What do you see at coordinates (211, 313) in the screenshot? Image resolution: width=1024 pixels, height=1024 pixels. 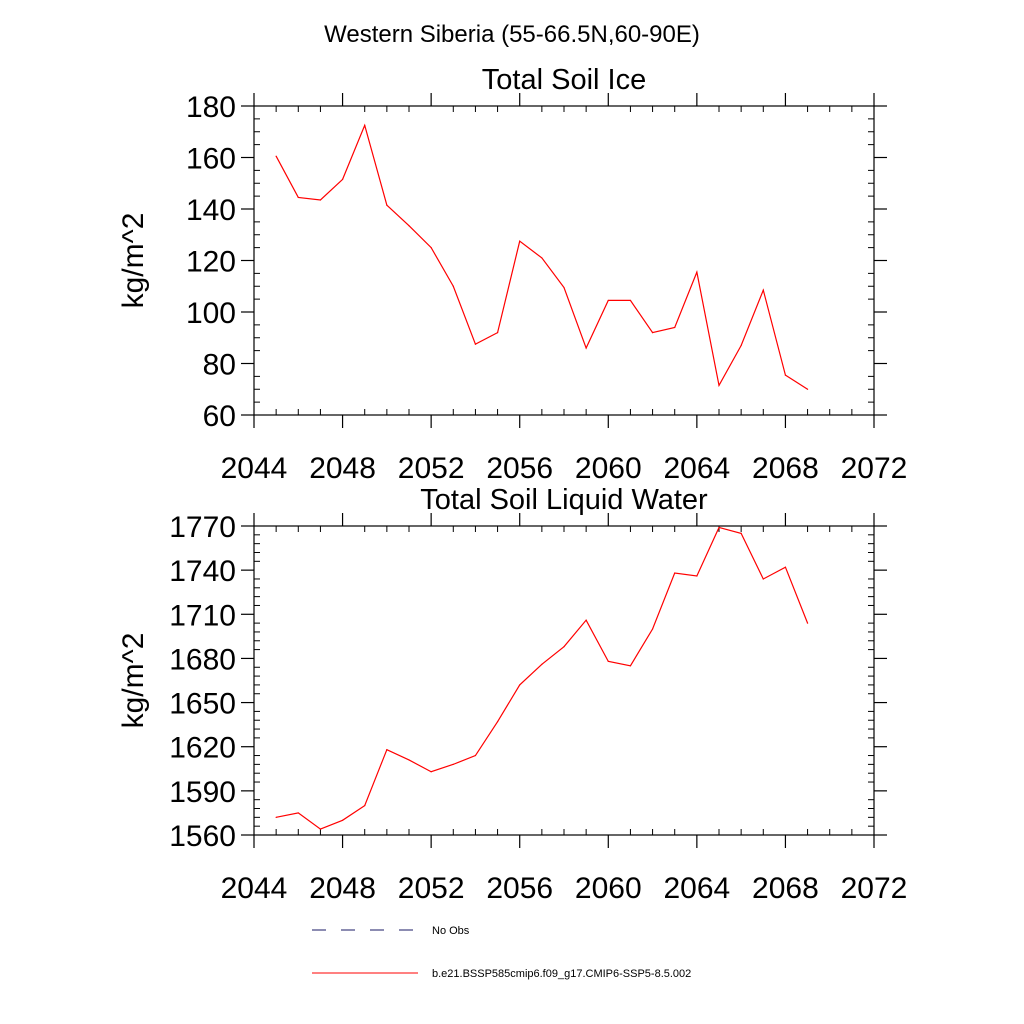 I see `y-tick-label: 100` at bounding box center [211, 313].